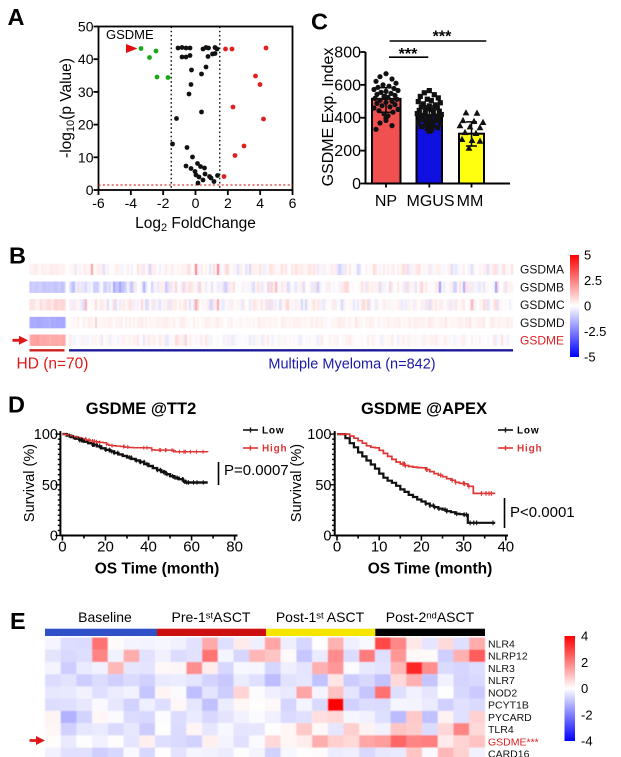 The image size is (621, 757). I want to click on svg-text: Multiple Myeloma (n=842), so click(351, 365).